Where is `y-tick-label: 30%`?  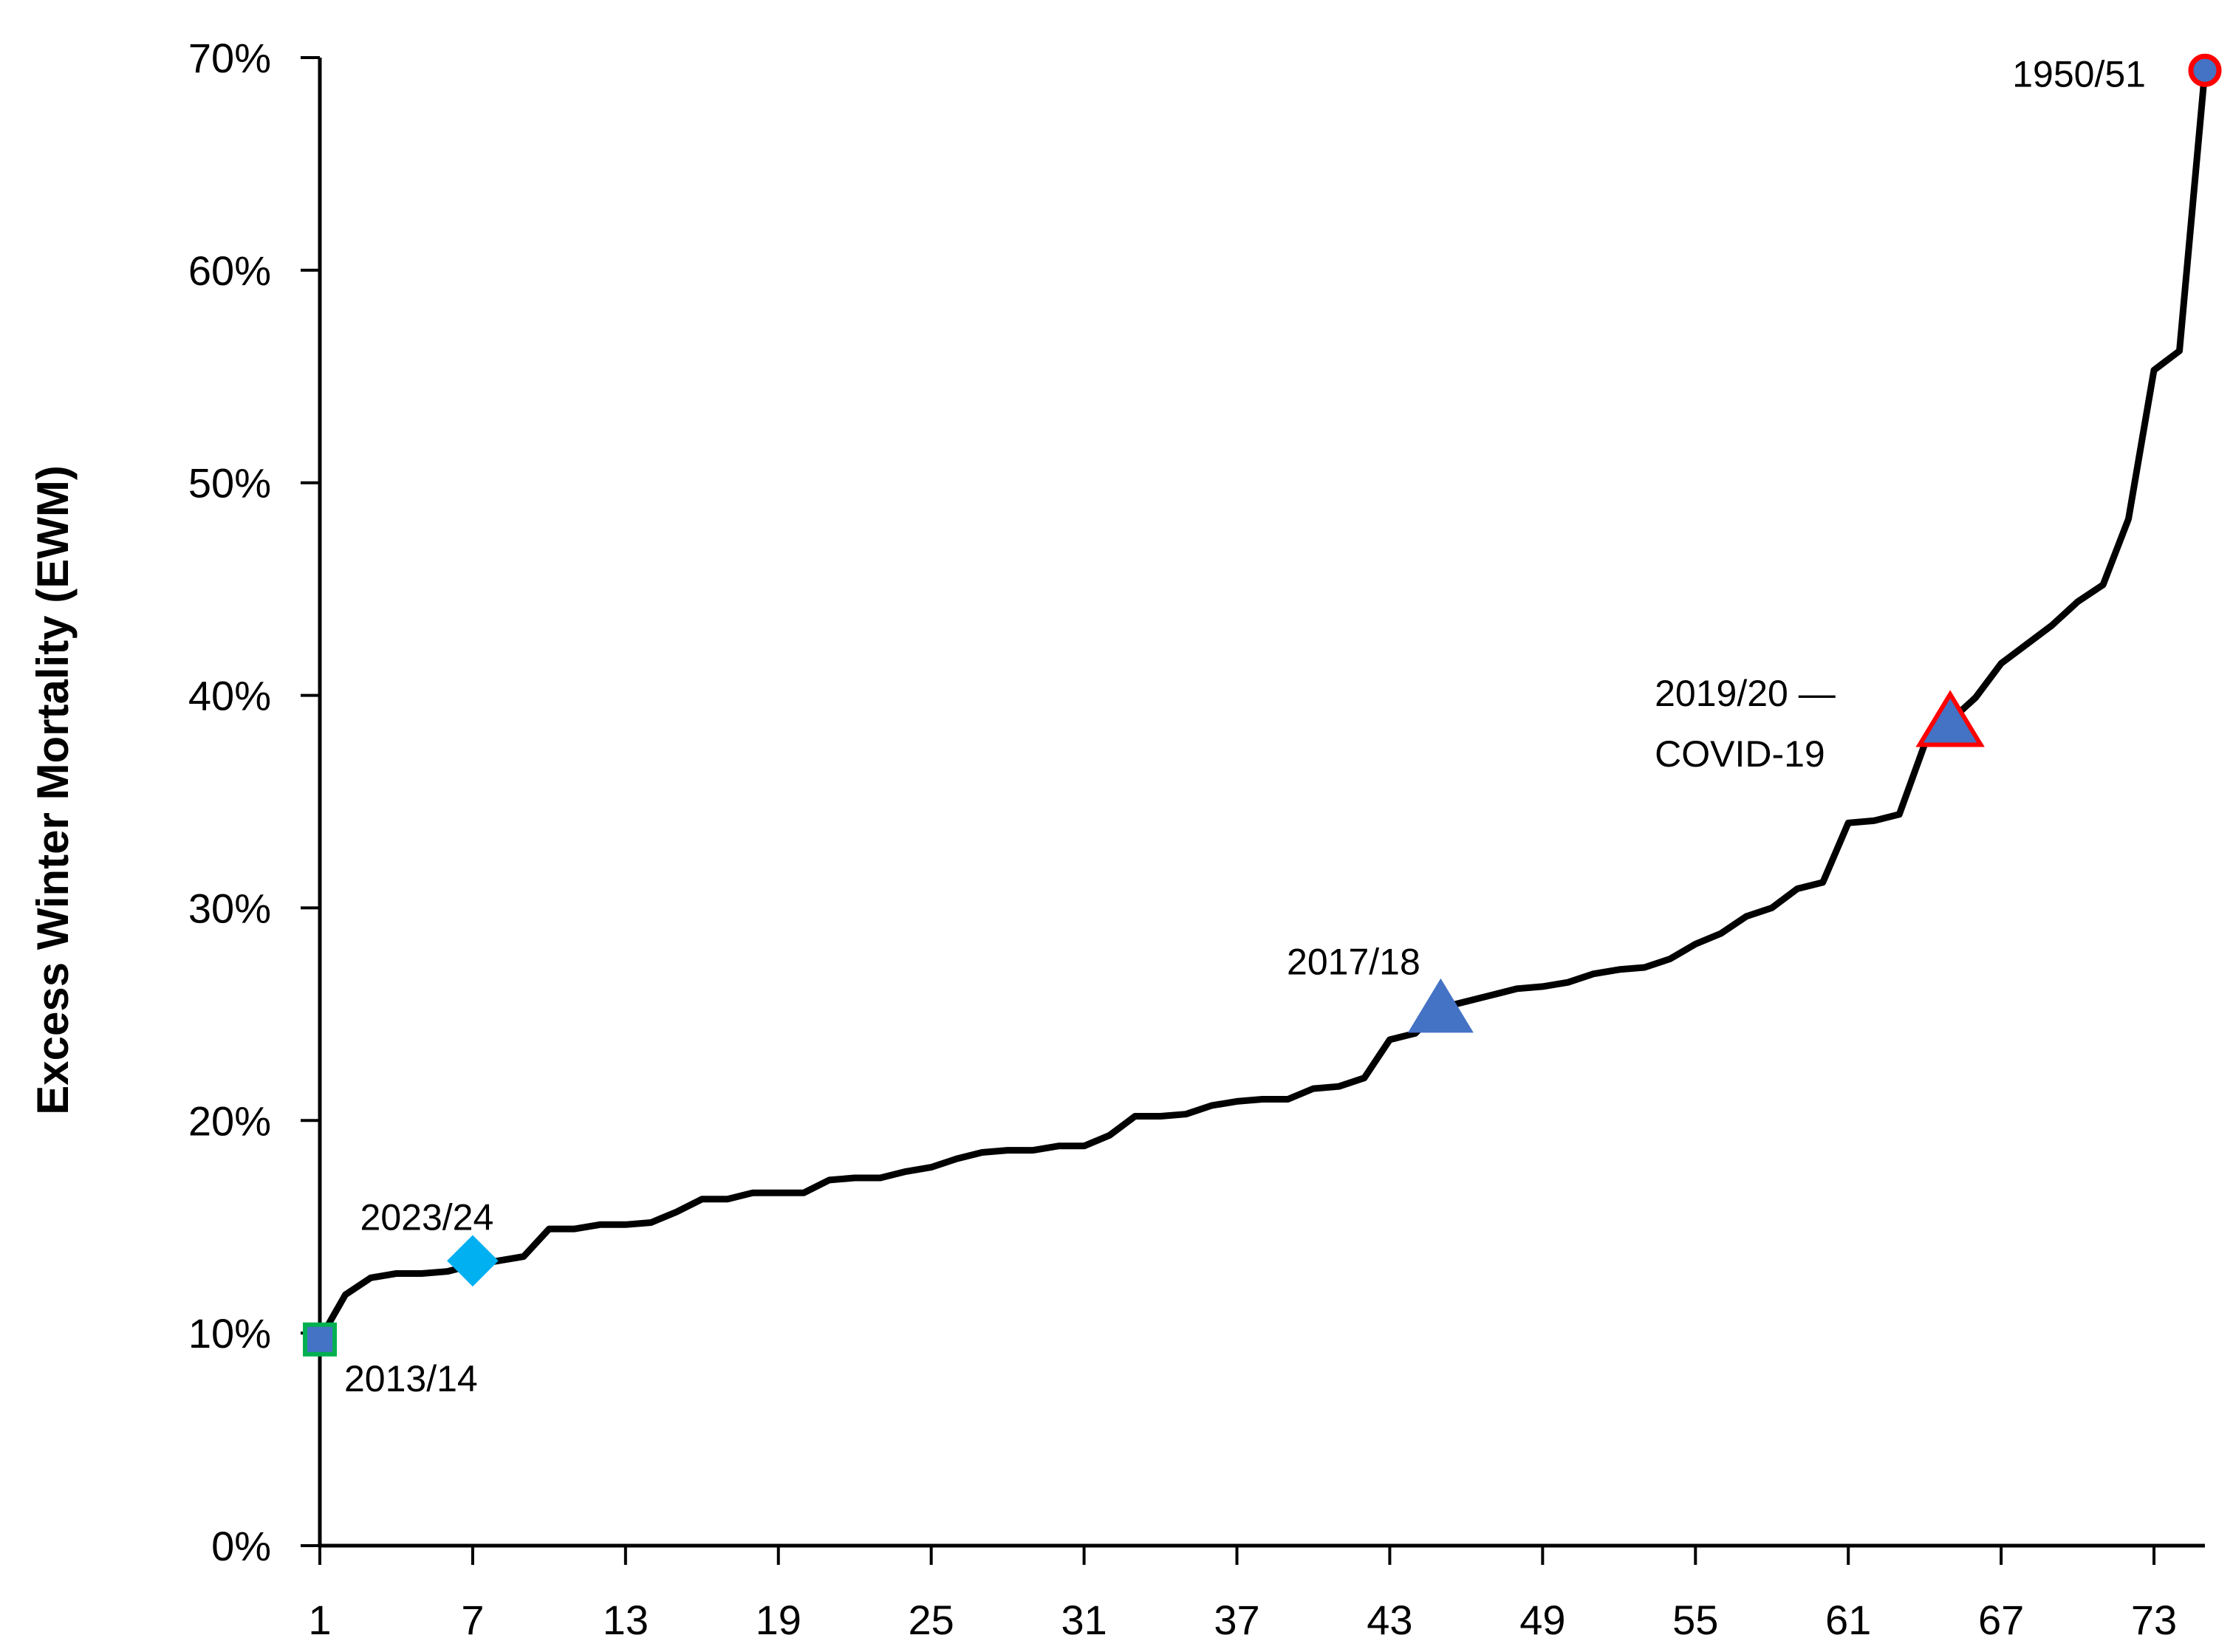
y-tick-label: 30% is located at coordinates (229, 908).